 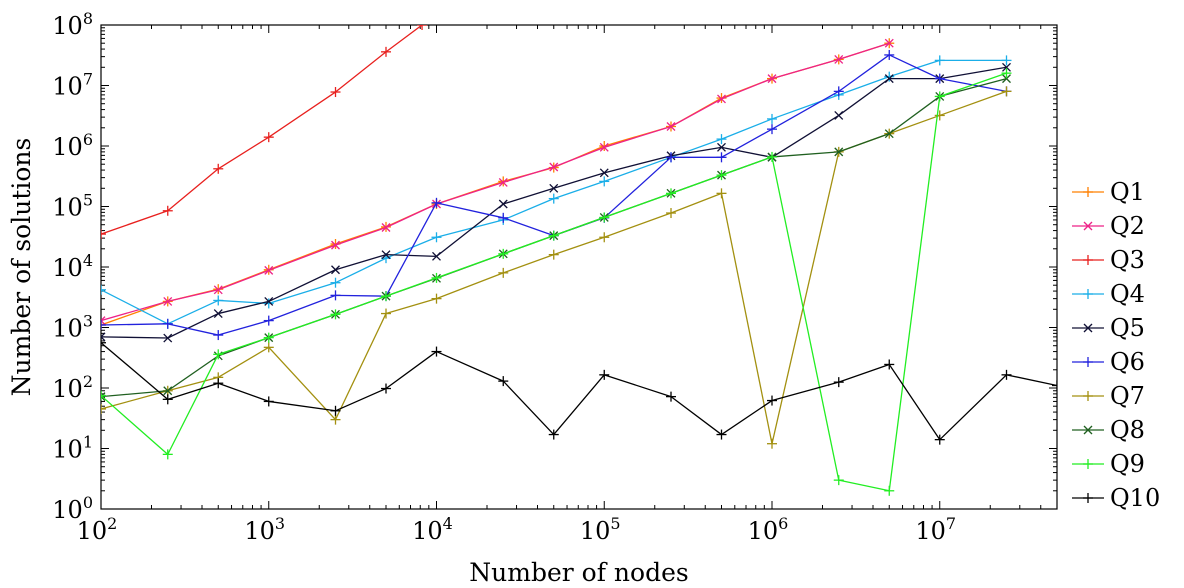 I want to click on x-axis-label: Number of nodes, so click(x=578, y=572).